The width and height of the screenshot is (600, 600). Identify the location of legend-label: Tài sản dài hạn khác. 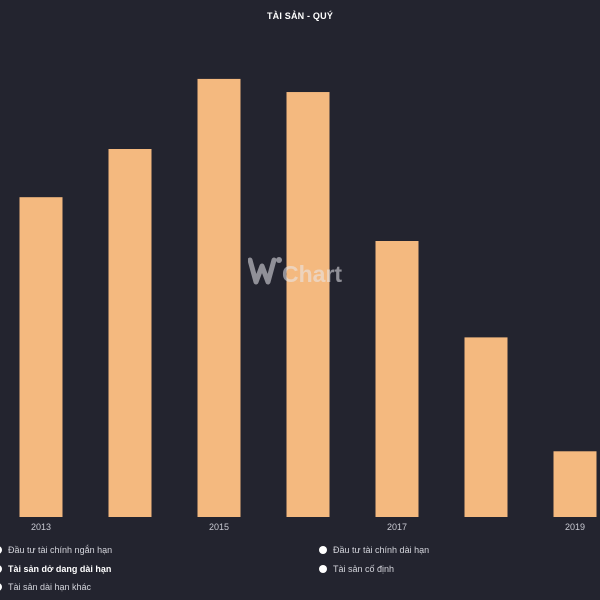
(50, 587).